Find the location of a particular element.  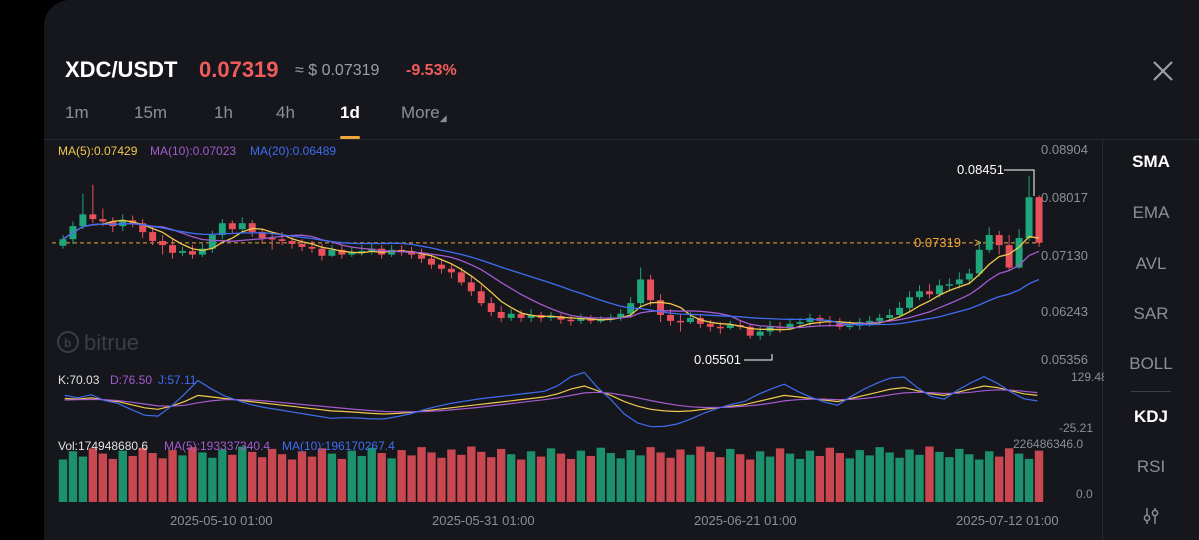

bitrue-watermark: b bitrue is located at coordinates (98, 342).